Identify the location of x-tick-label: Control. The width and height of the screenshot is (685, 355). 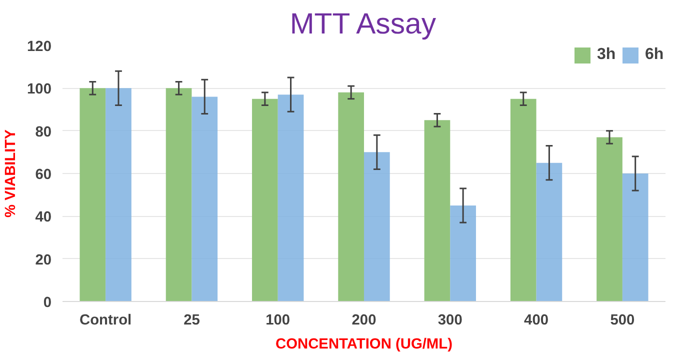
(106, 320).